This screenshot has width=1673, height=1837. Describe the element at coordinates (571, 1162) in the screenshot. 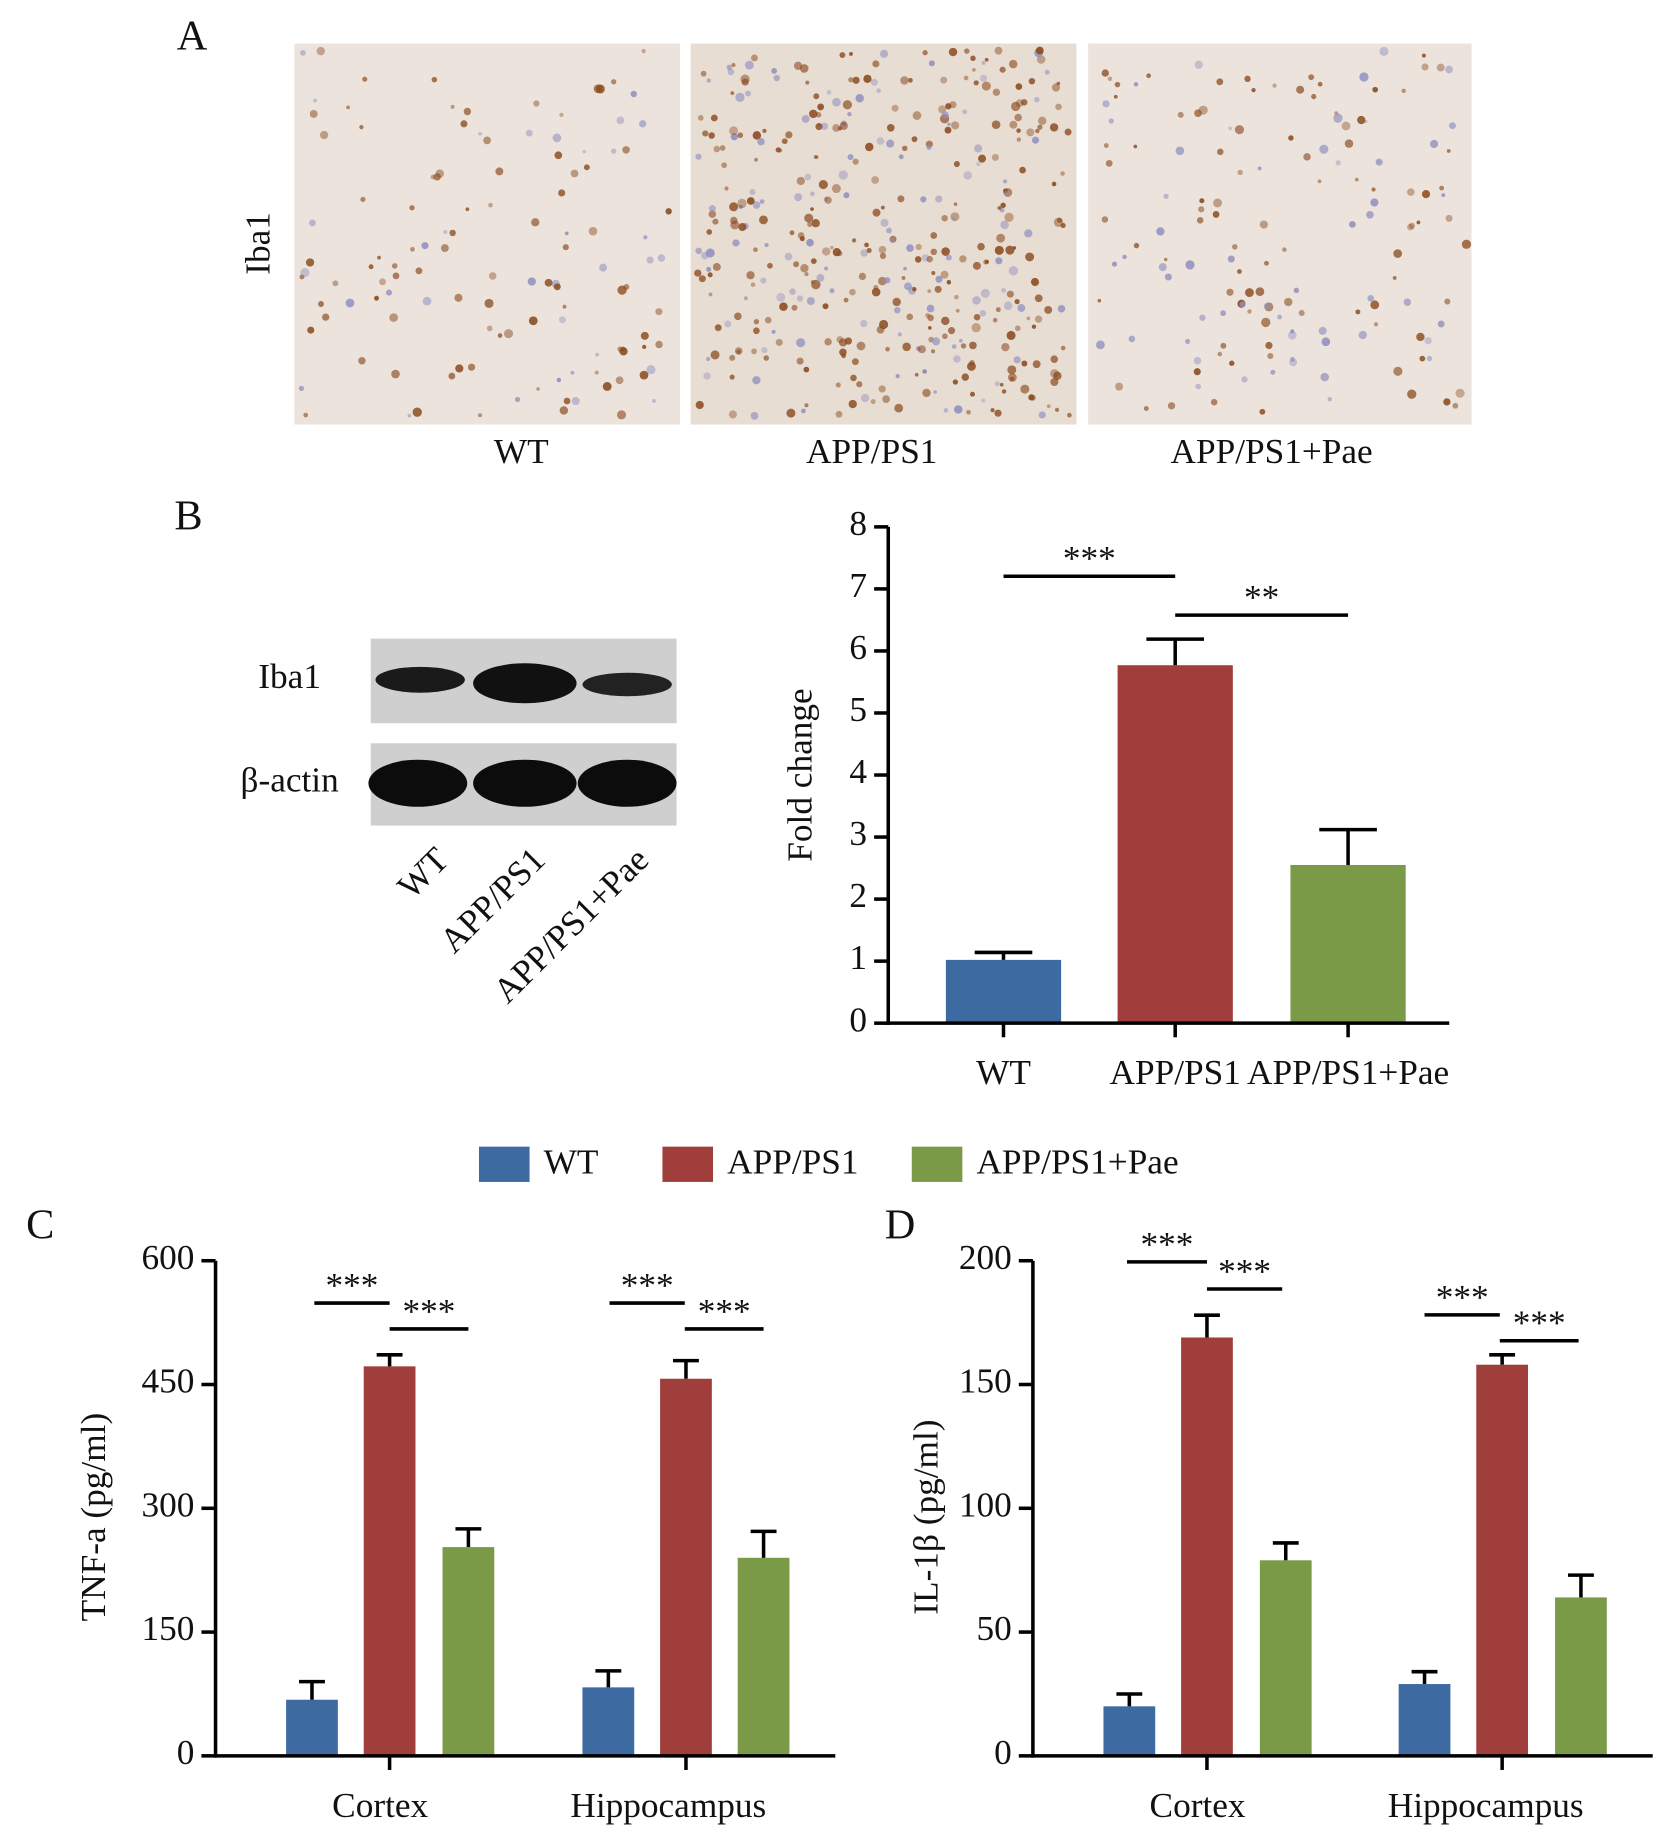

I see `legend-label: WT` at that location.